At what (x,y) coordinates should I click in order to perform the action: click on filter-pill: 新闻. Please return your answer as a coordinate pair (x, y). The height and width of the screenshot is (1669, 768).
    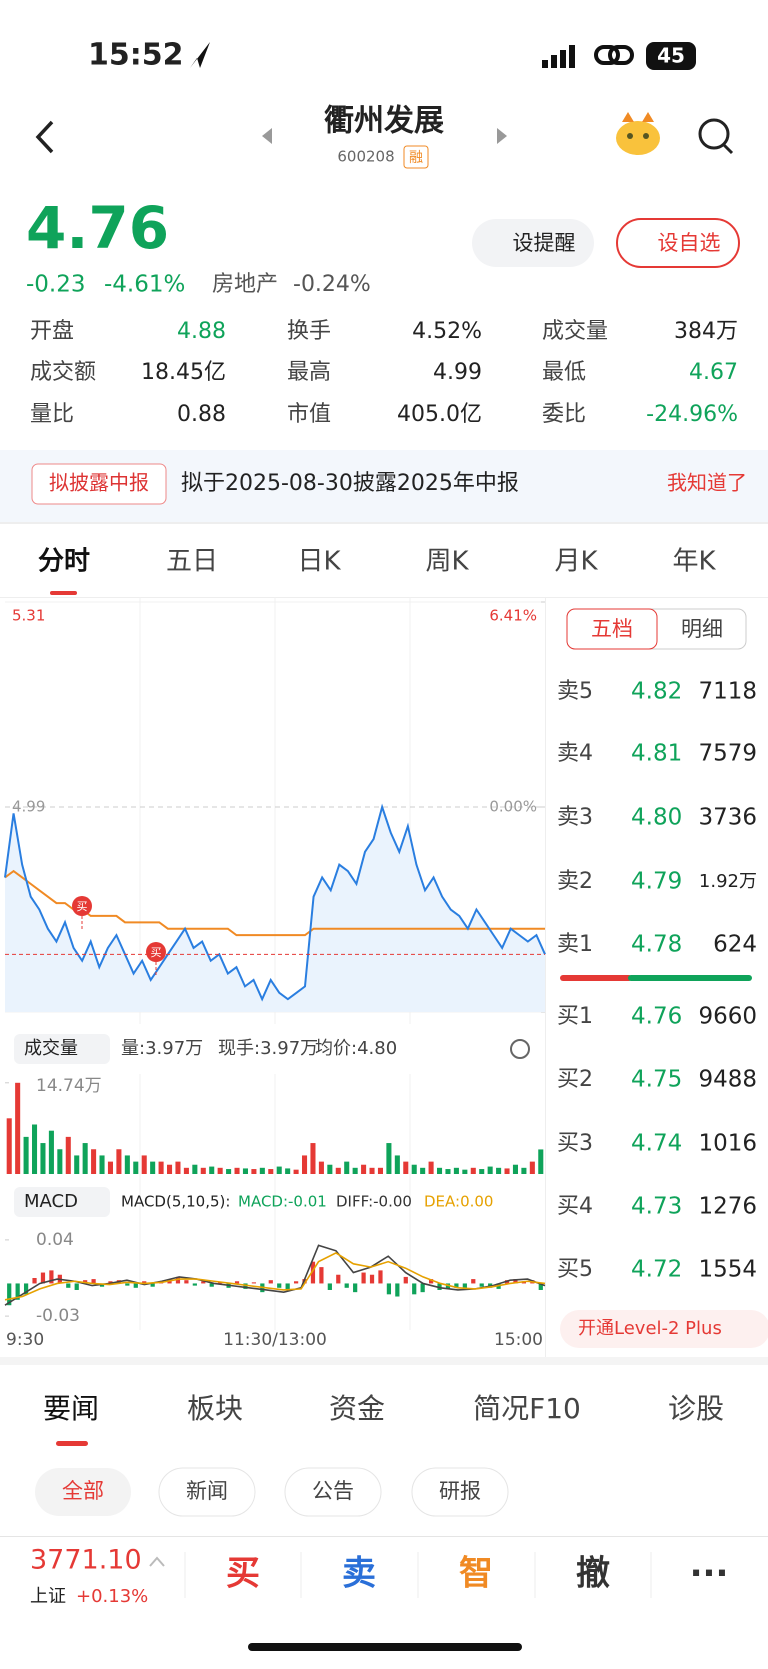
    Looking at the image, I should click on (207, 1491).